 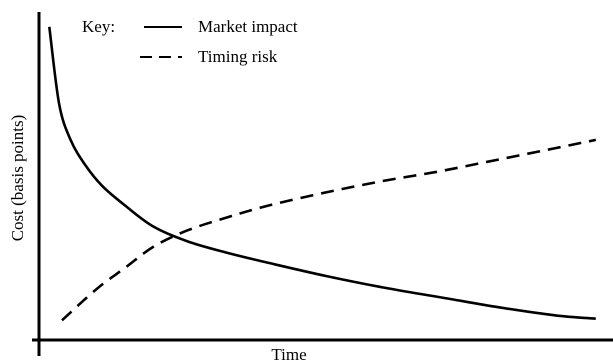 I want to click on legend-label-market-impact: Market impact, so click(x=248, y=26).